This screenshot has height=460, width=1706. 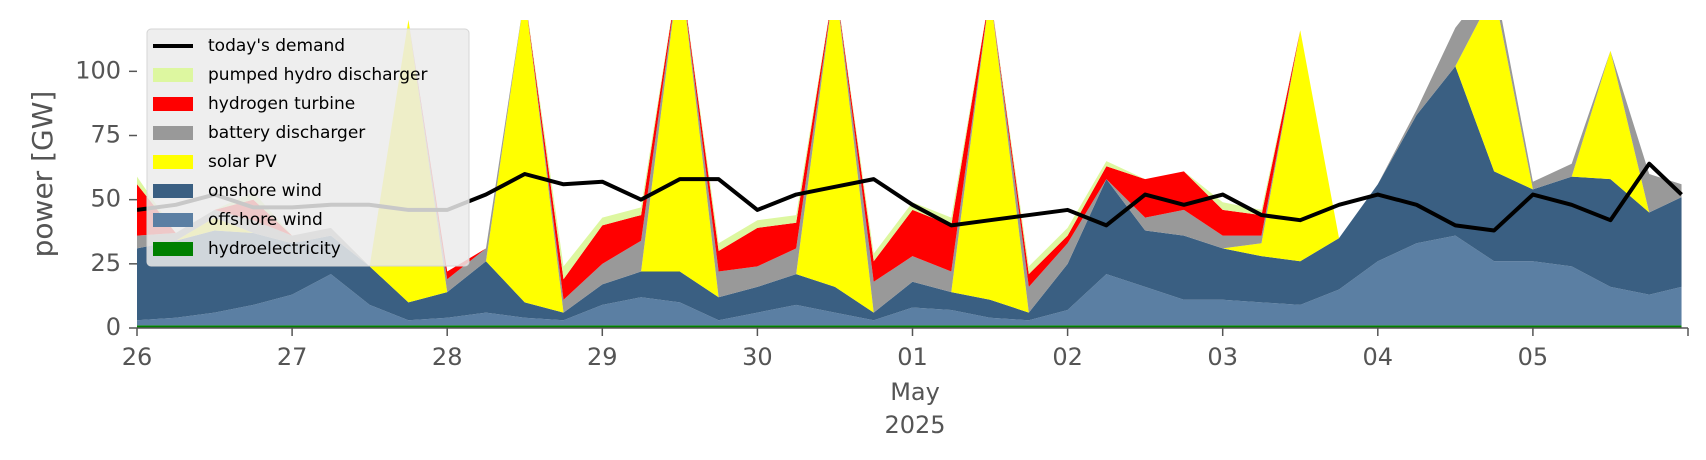 What do you see at coordinates (276, 46) in the screenshot?
I see `legend-label-today-s-demand: today's demand` at bounding box center [276, 46].